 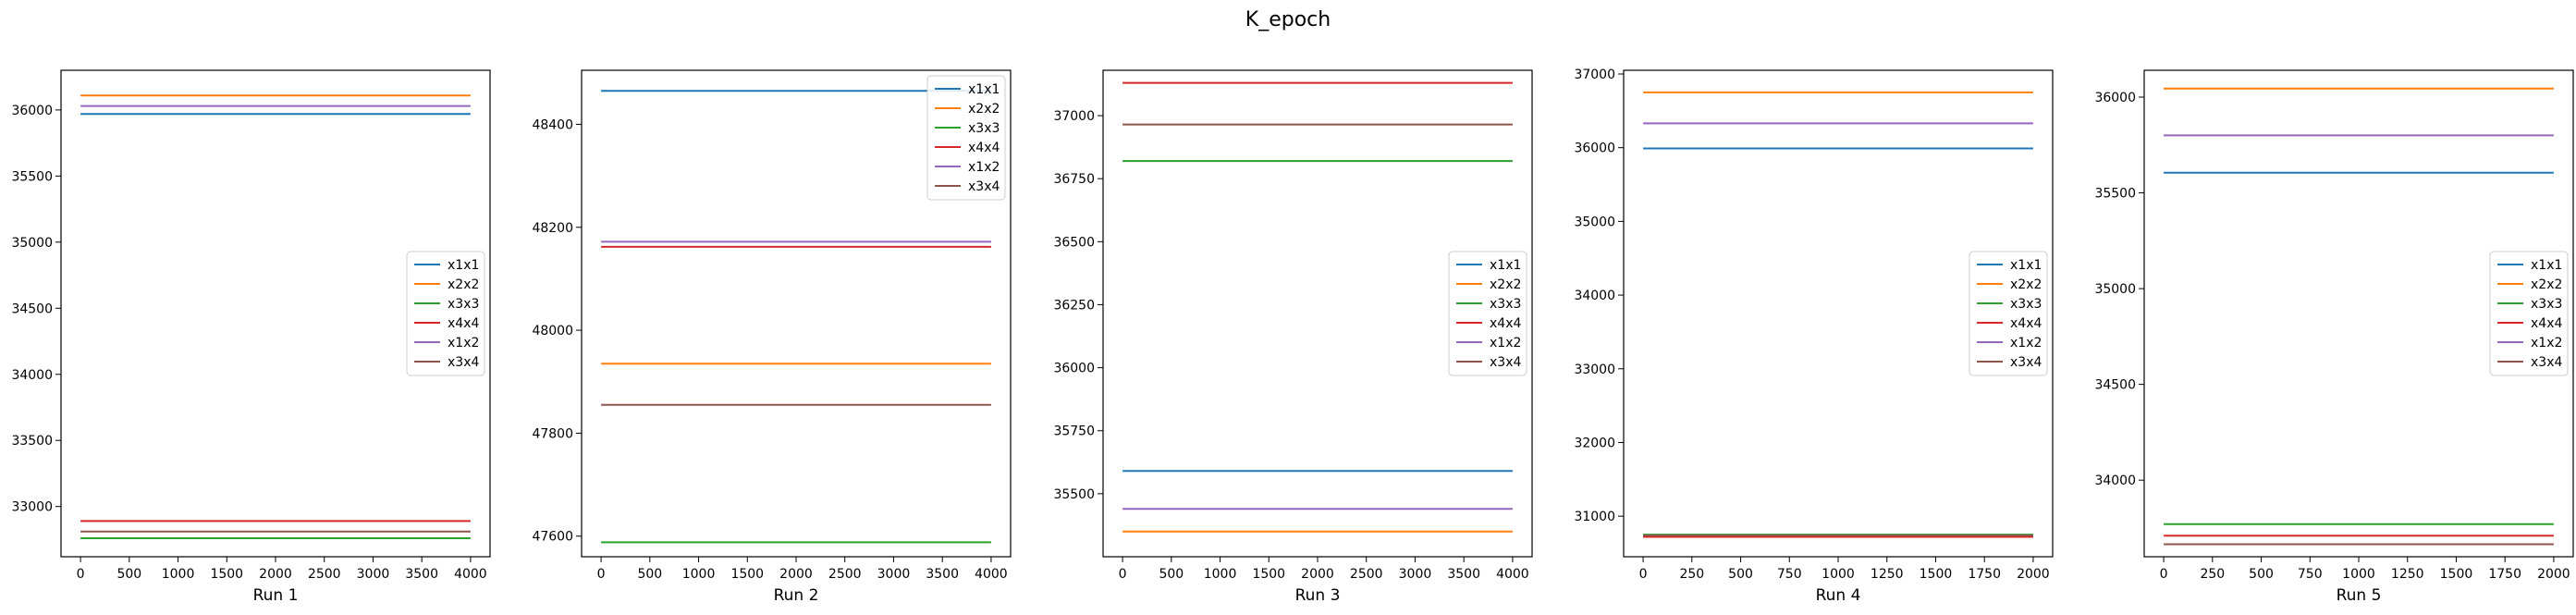 I want to click on y-tick-label: 33500, so click(x=32, y=441).